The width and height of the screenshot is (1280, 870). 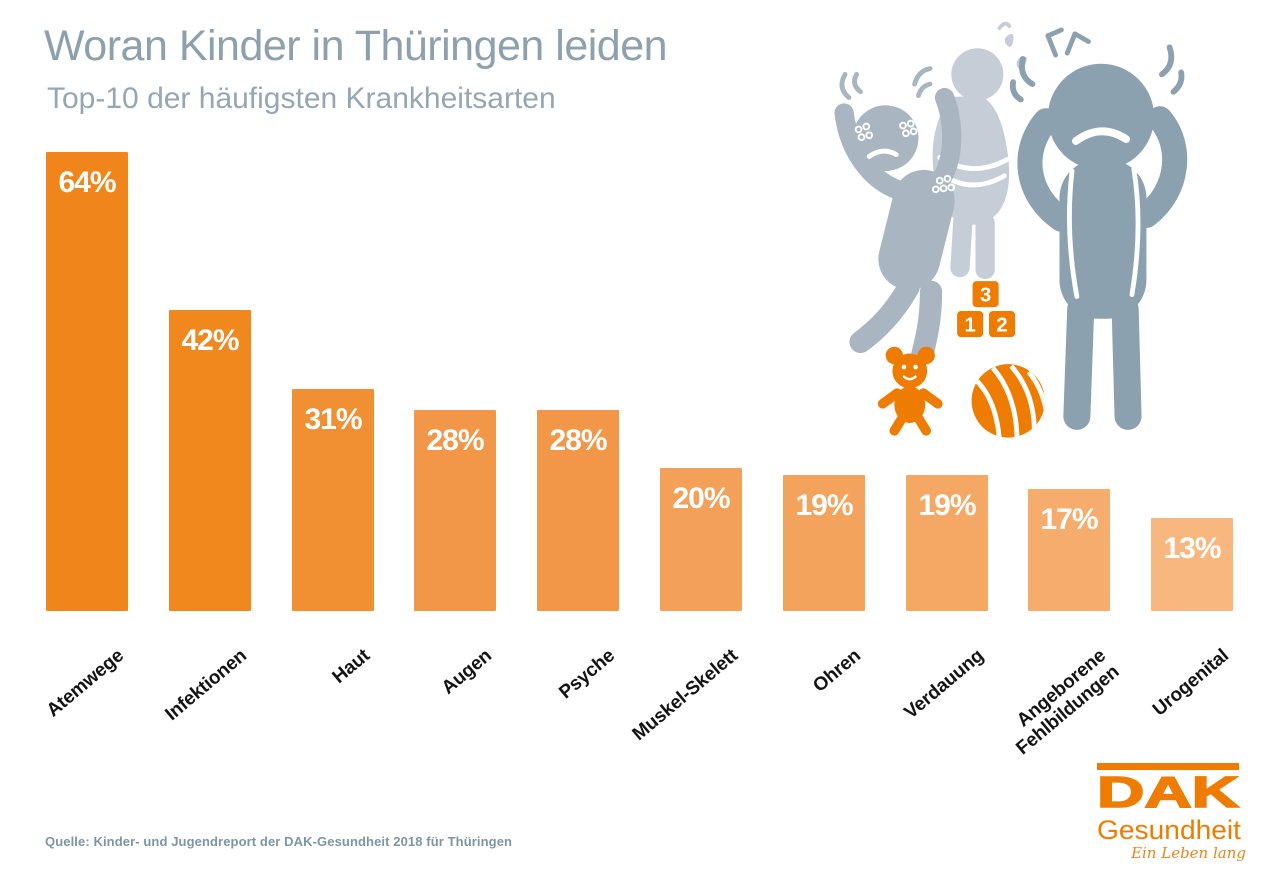 I want to click on striped-ball-icon, so click(x=1008, y=401).